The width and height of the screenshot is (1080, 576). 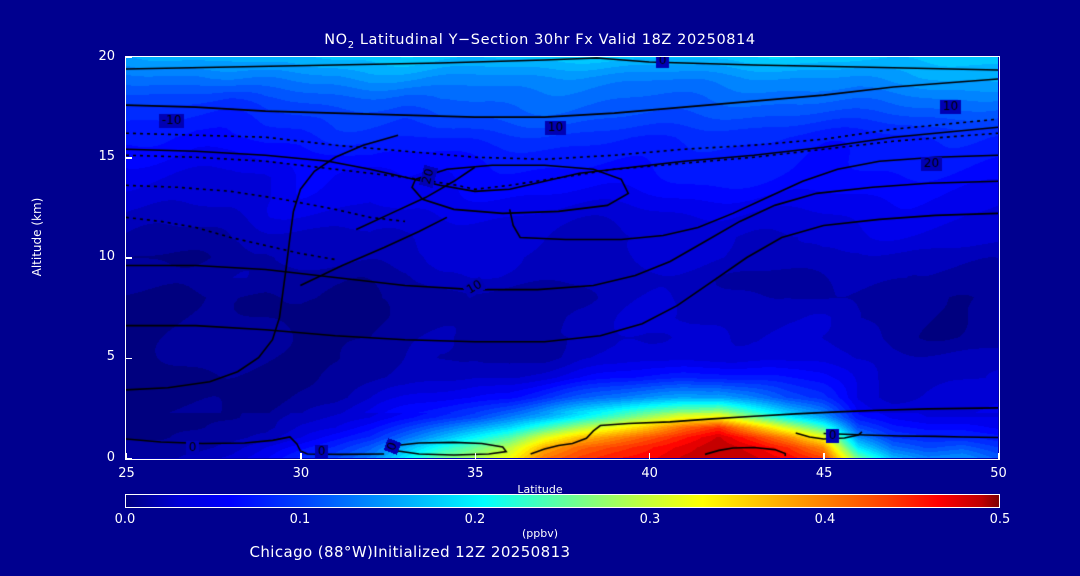 I want to click on title-pre: NO, so click(x=336, y=40).